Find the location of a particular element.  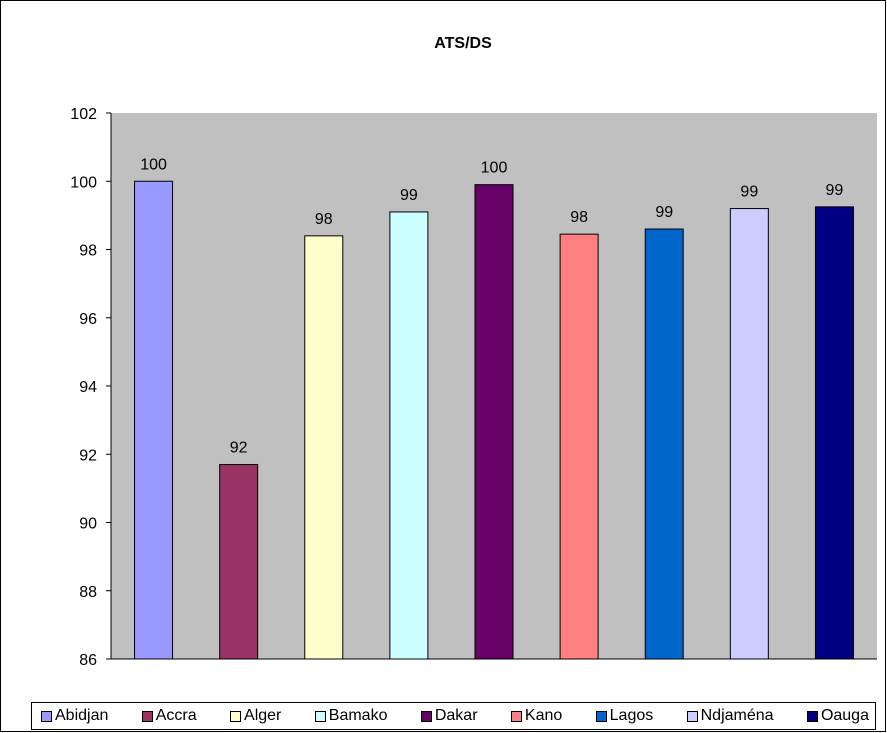

legend-item: Abidjan is located at coordinates (74, 716).